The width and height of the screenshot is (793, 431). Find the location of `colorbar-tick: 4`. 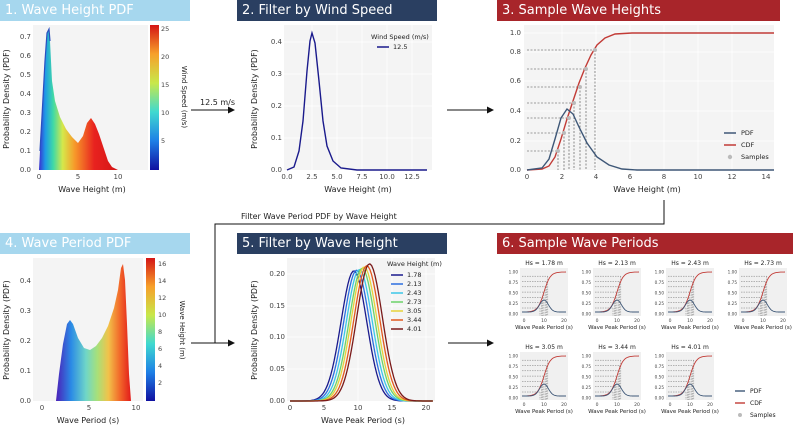

colorbar-tick: 4 is located at coordinates (160, 366).